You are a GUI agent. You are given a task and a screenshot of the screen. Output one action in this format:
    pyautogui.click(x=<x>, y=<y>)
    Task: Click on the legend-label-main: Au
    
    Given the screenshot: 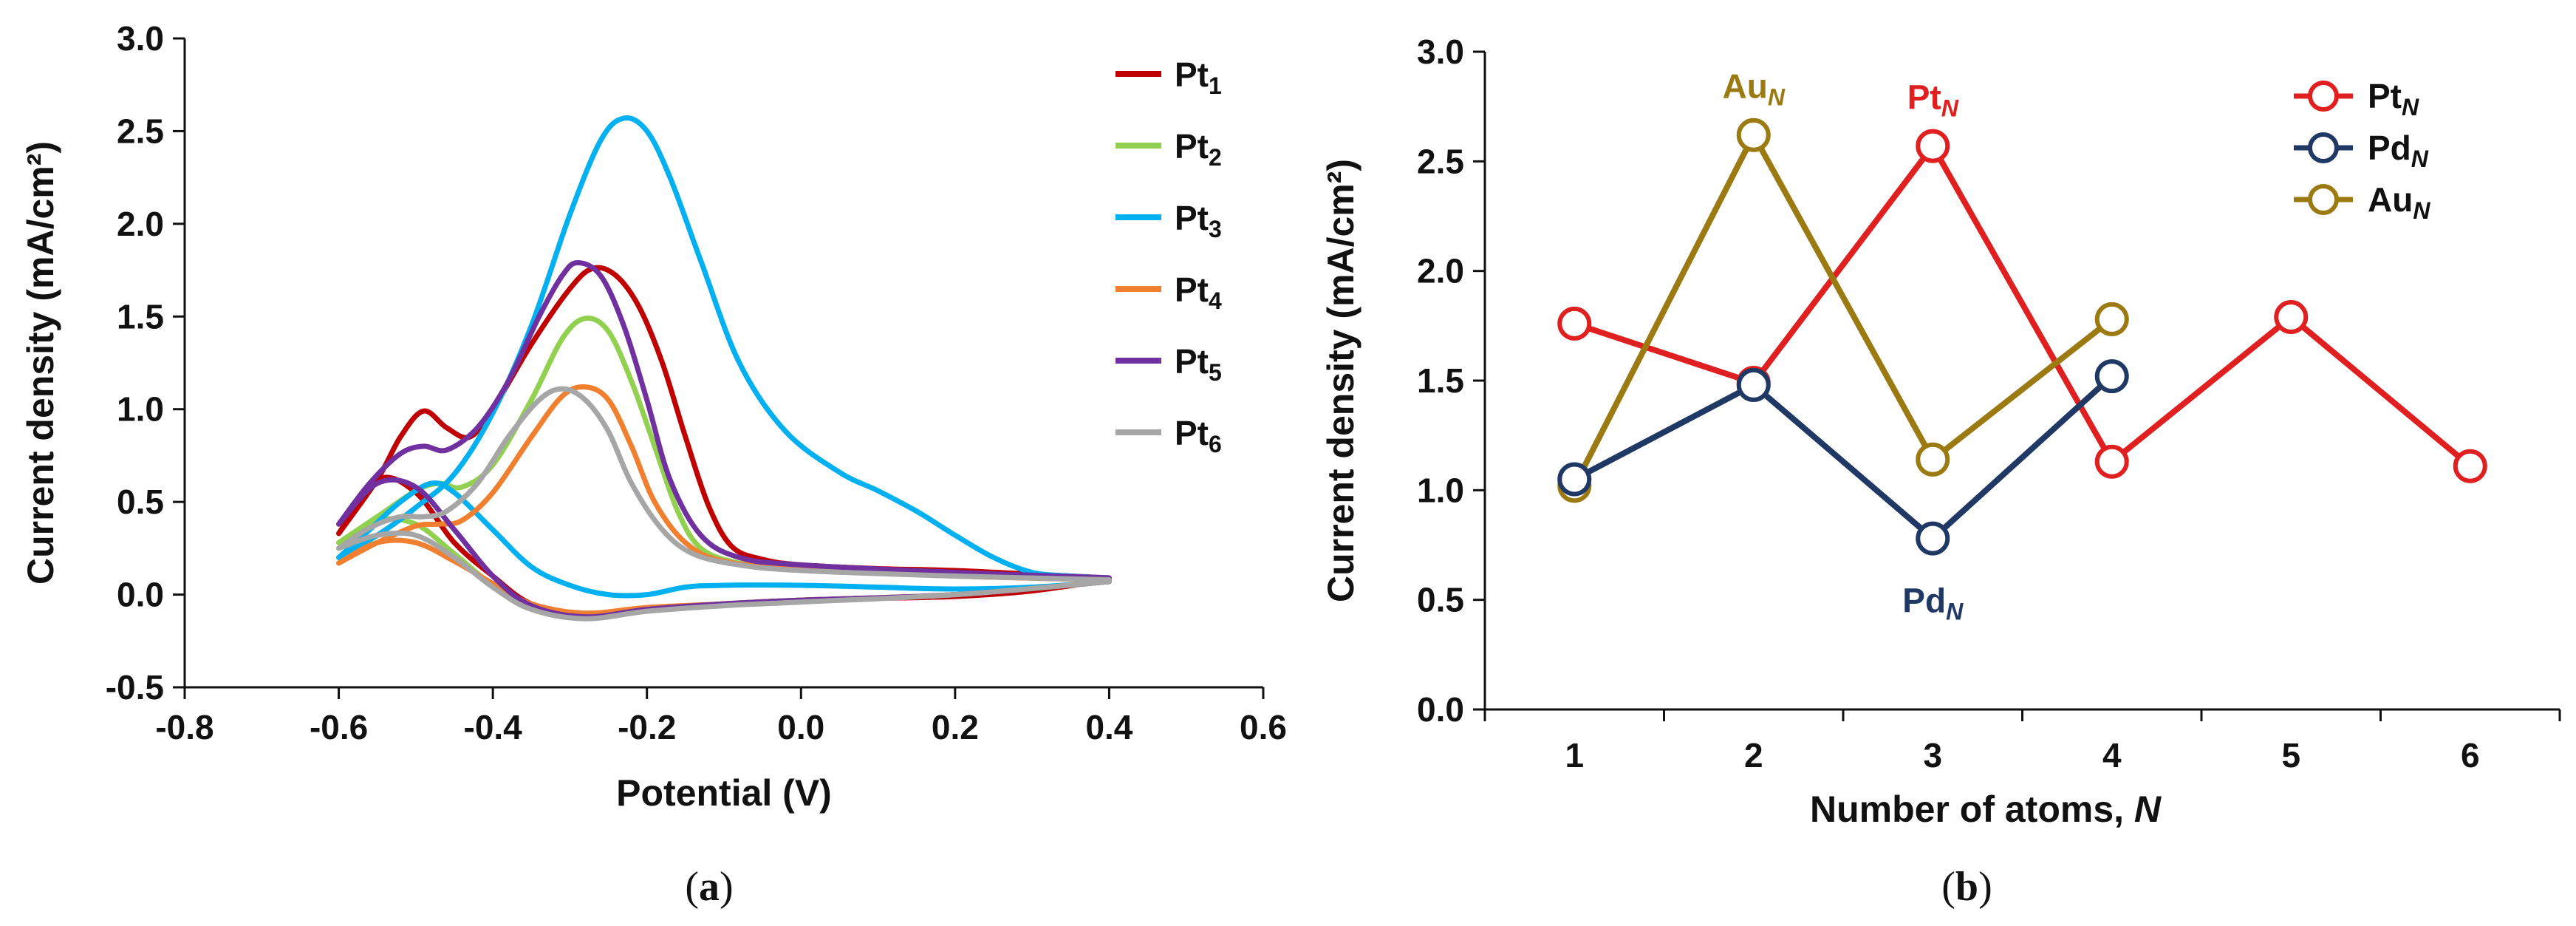 What is the action you would take?
    pyautogui.click(x=2390, y=199)
    